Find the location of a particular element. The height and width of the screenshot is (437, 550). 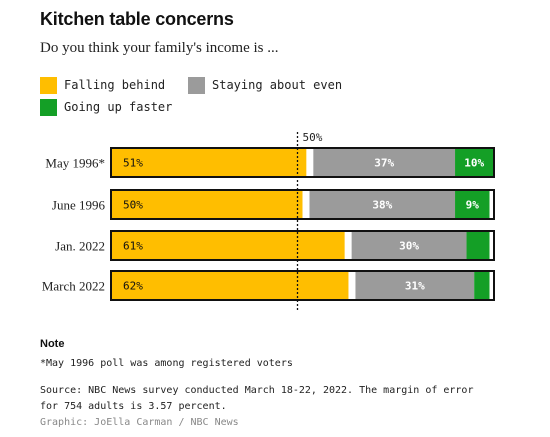

data-label-going-up-faster-june-1996: 9% is located at coordinates (473, 205).